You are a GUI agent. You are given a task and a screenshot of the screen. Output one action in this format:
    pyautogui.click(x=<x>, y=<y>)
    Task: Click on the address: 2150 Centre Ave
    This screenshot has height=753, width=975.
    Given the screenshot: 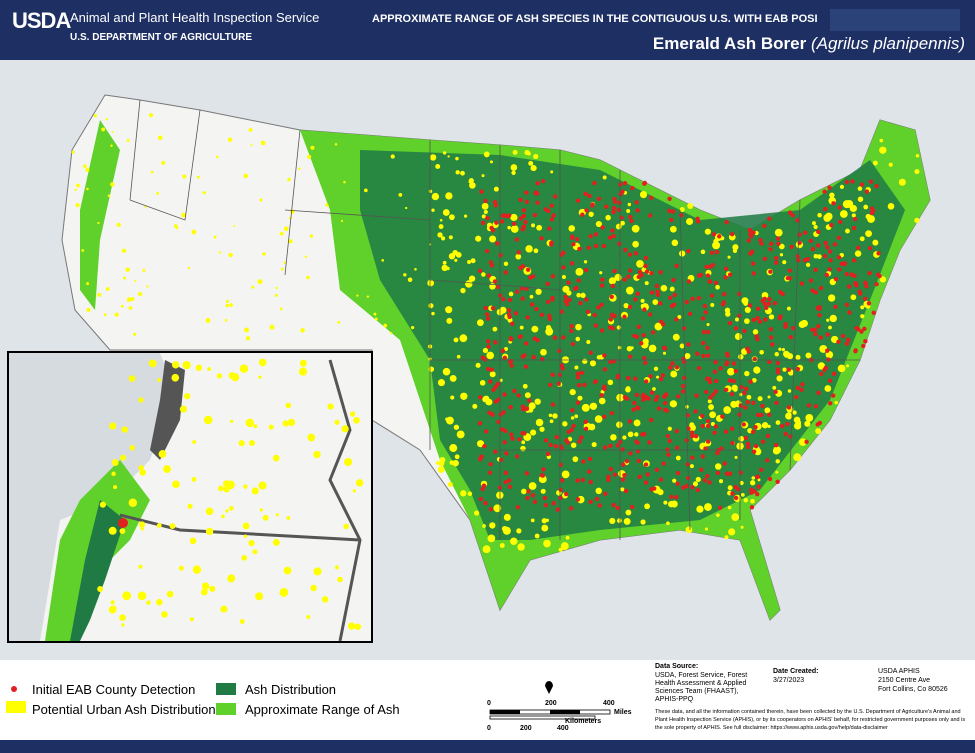 What is the action you would take?
    pyautogui.click(x=904, y=680)
    